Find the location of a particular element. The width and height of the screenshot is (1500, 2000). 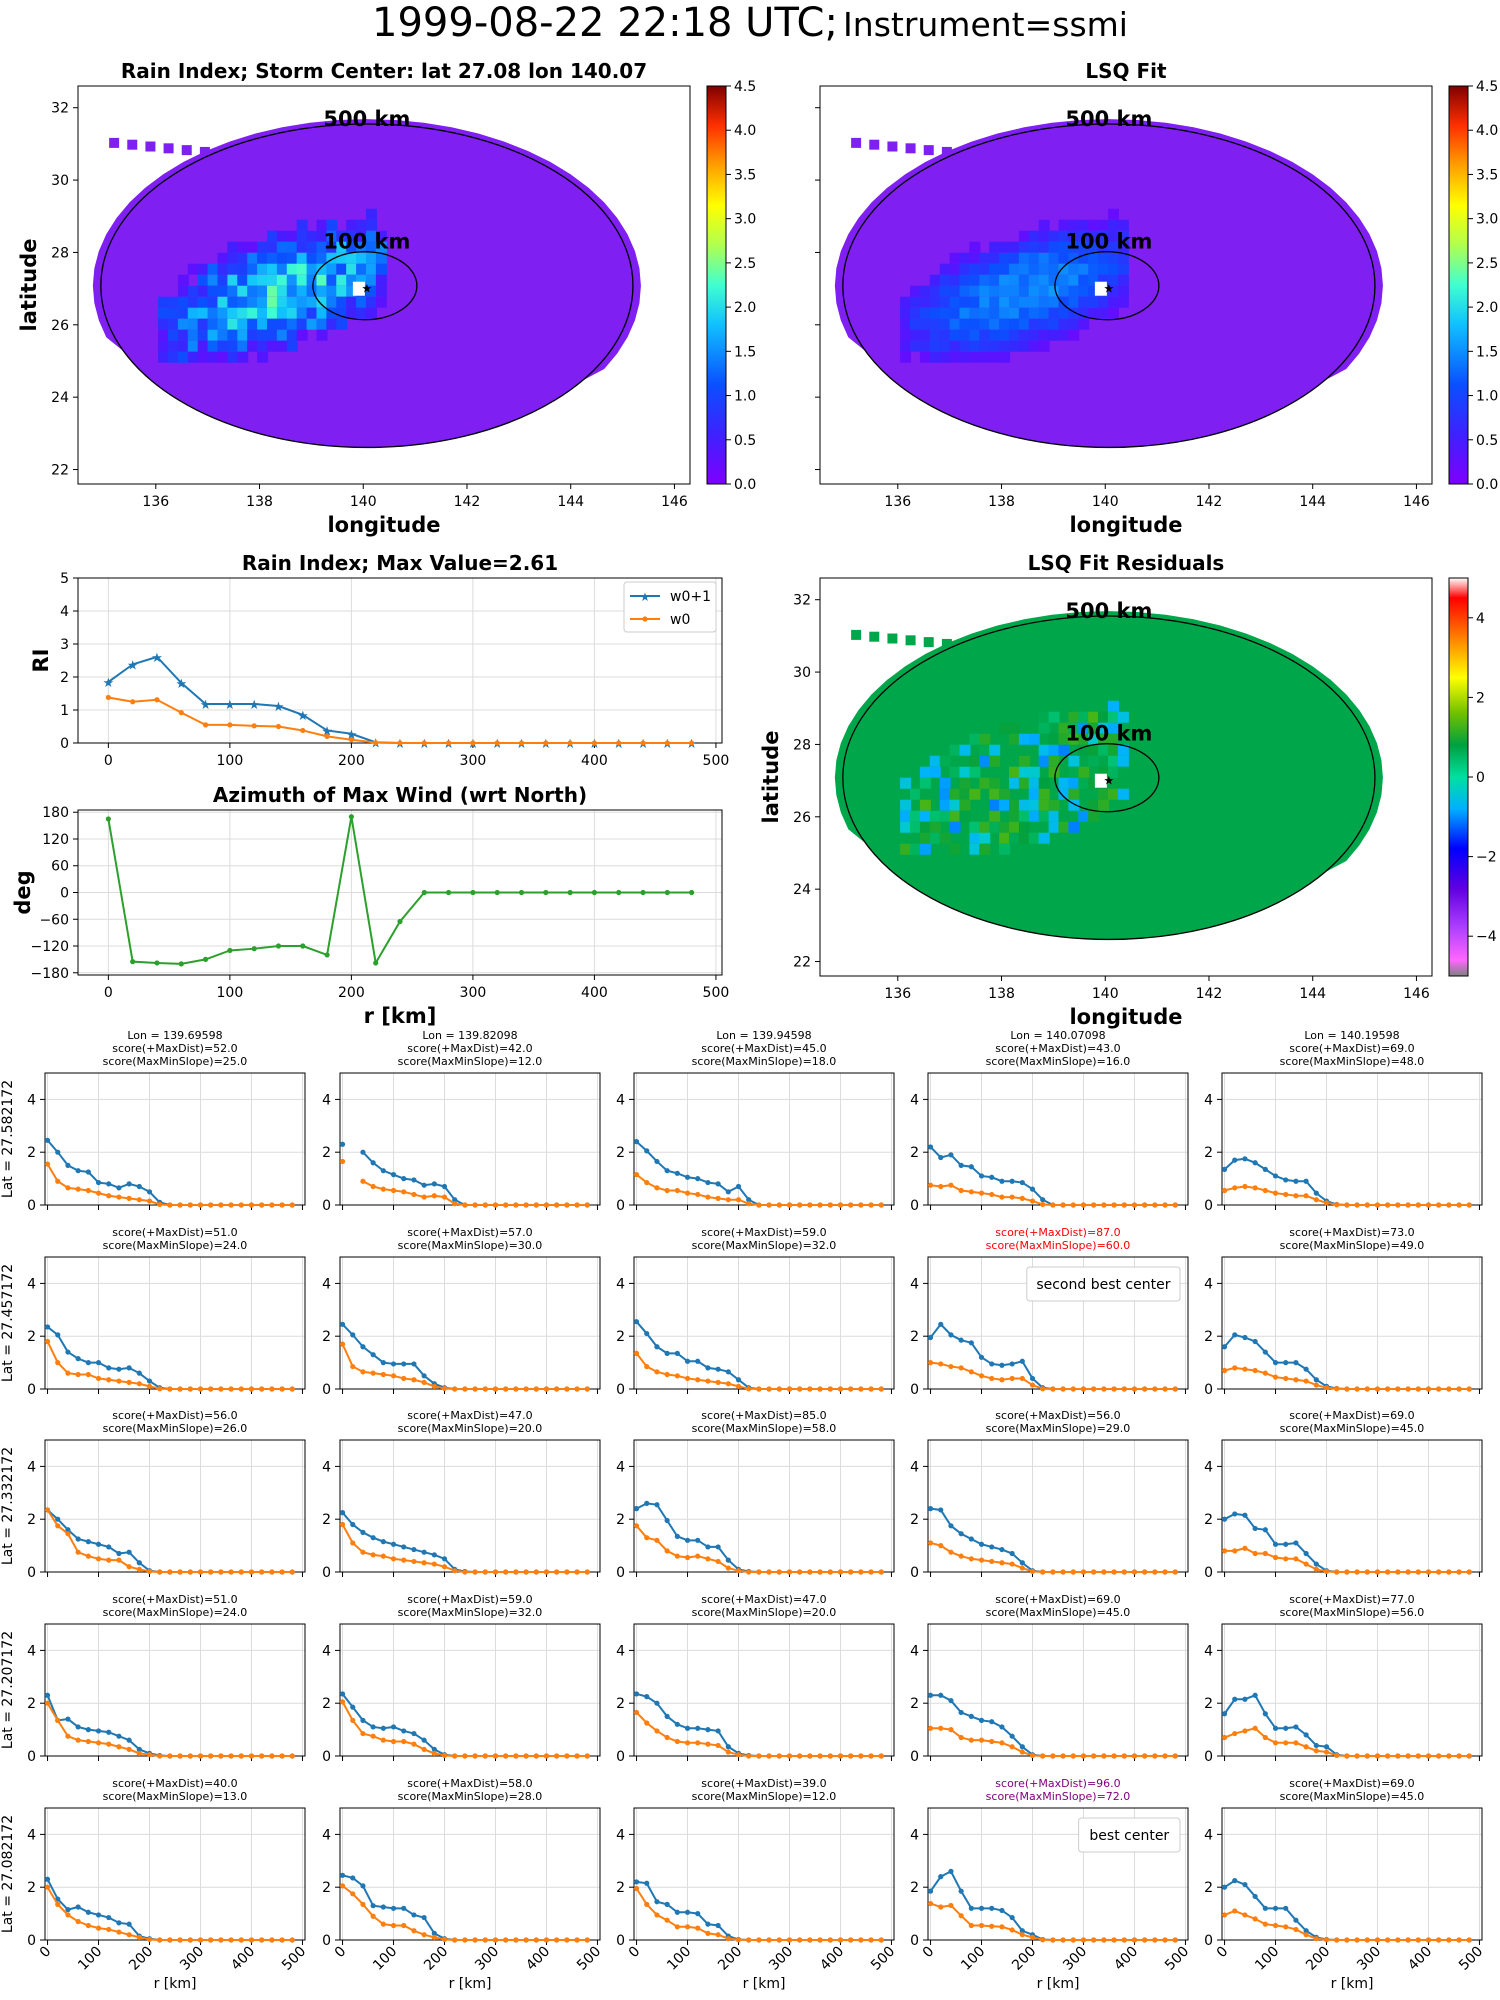

ytick-label: 2 is located at coordinates (1208, 1888).